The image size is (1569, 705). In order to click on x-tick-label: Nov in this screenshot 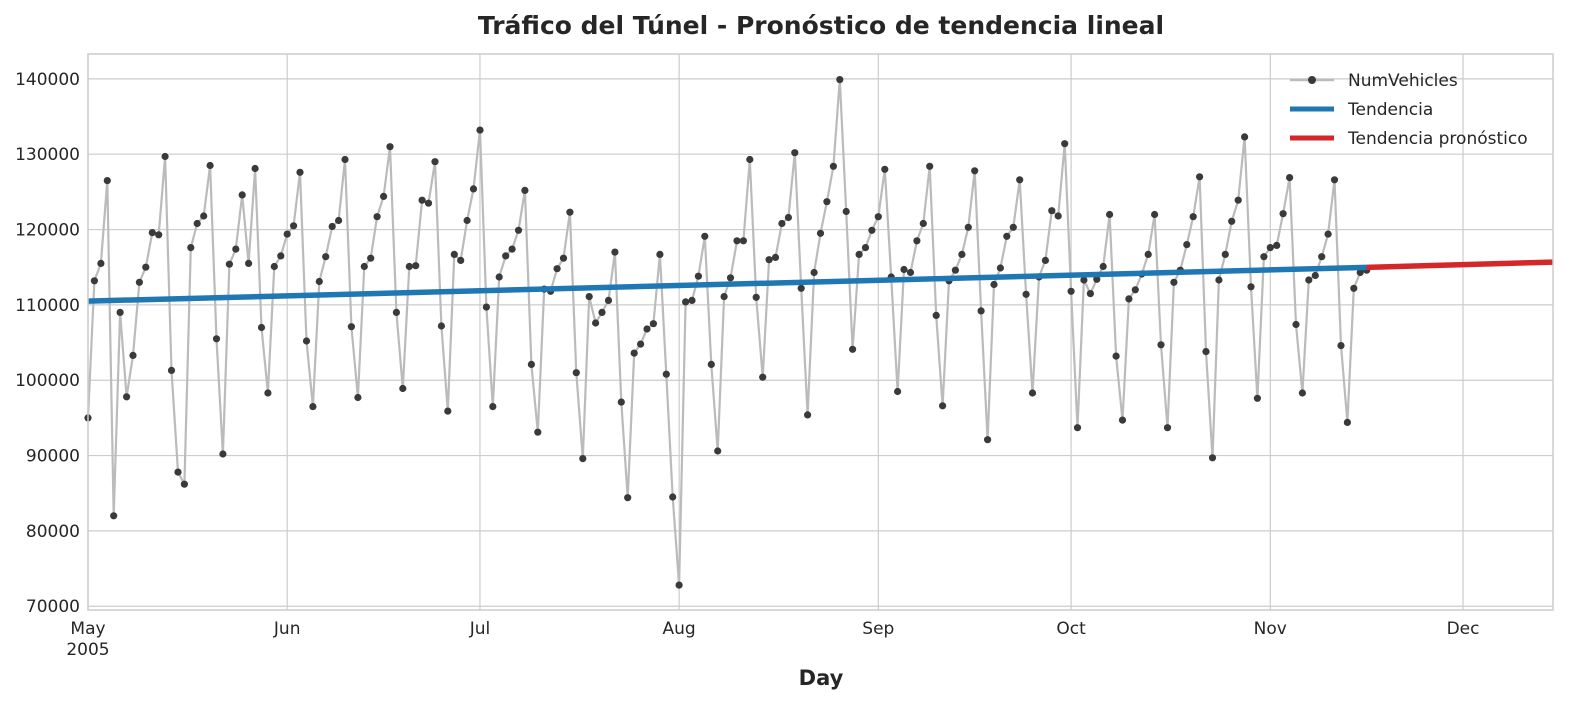, I will do `click(1270, 629)`.